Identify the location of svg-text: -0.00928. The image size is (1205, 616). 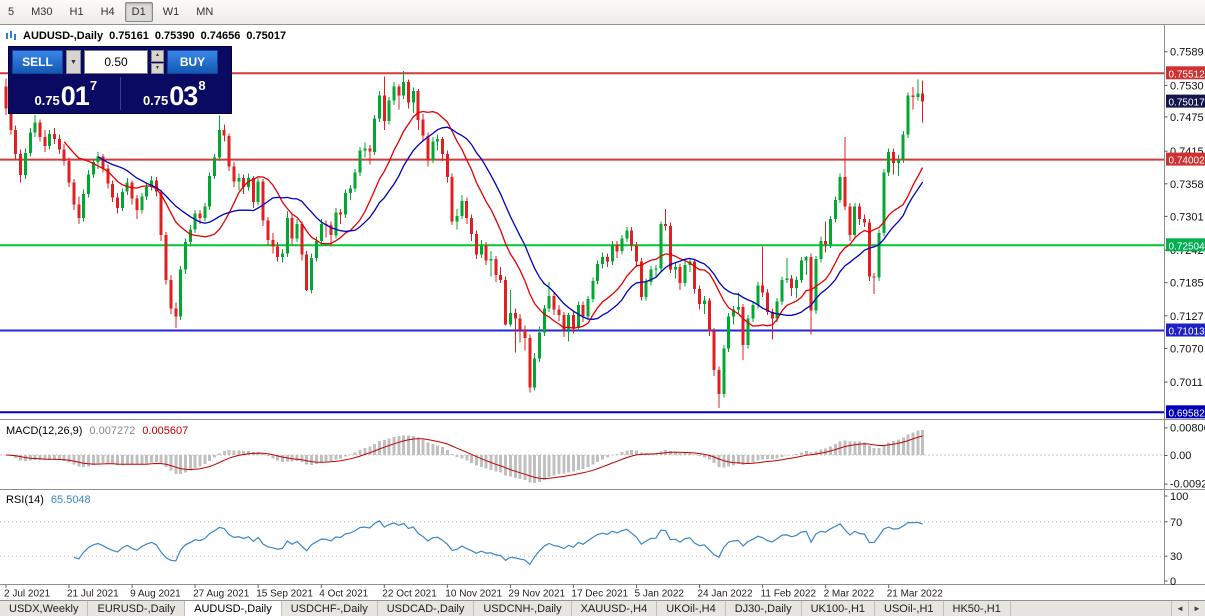
(1187, 485).